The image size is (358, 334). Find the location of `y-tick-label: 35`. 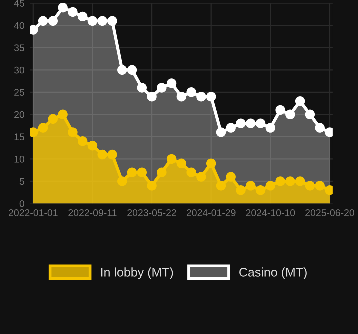

y-tick-label: 35 is located at coordinates (19, 48).